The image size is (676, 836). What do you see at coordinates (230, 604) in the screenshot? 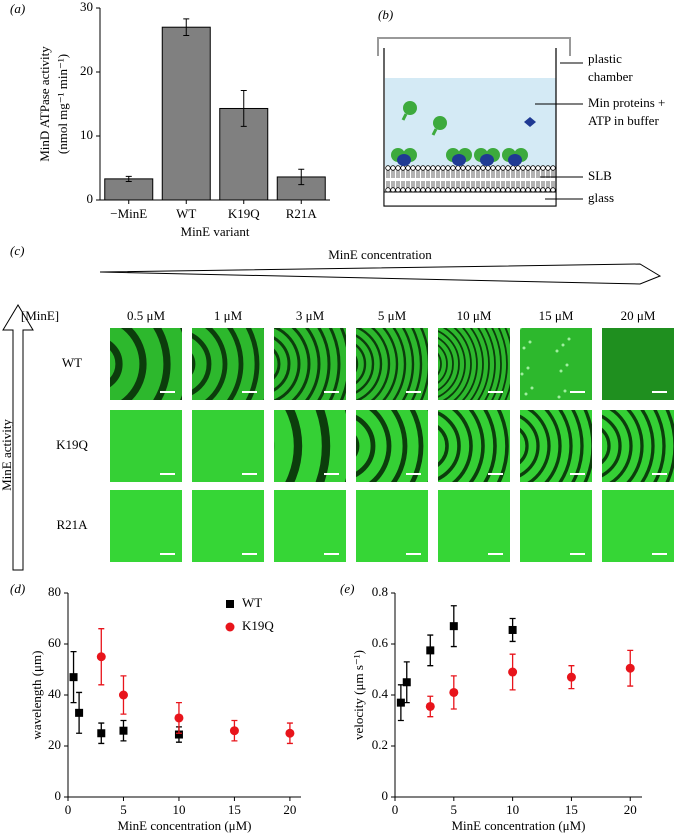
I see `legend-marker` at bounding box center [230, 604].